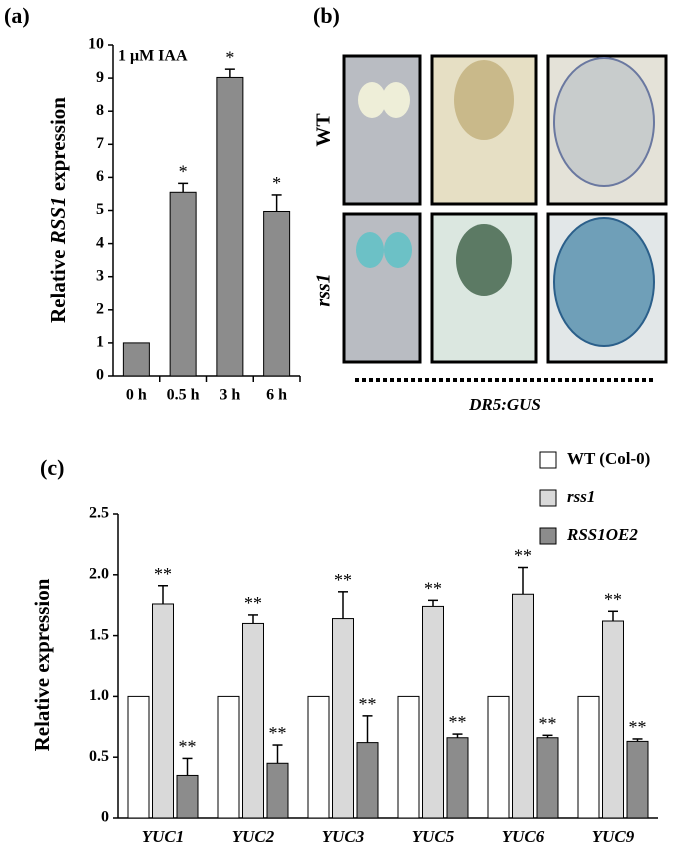 This screenshot has height=851, width=675. I want to click on x-tick-label: YUC1, so click(163, 836).